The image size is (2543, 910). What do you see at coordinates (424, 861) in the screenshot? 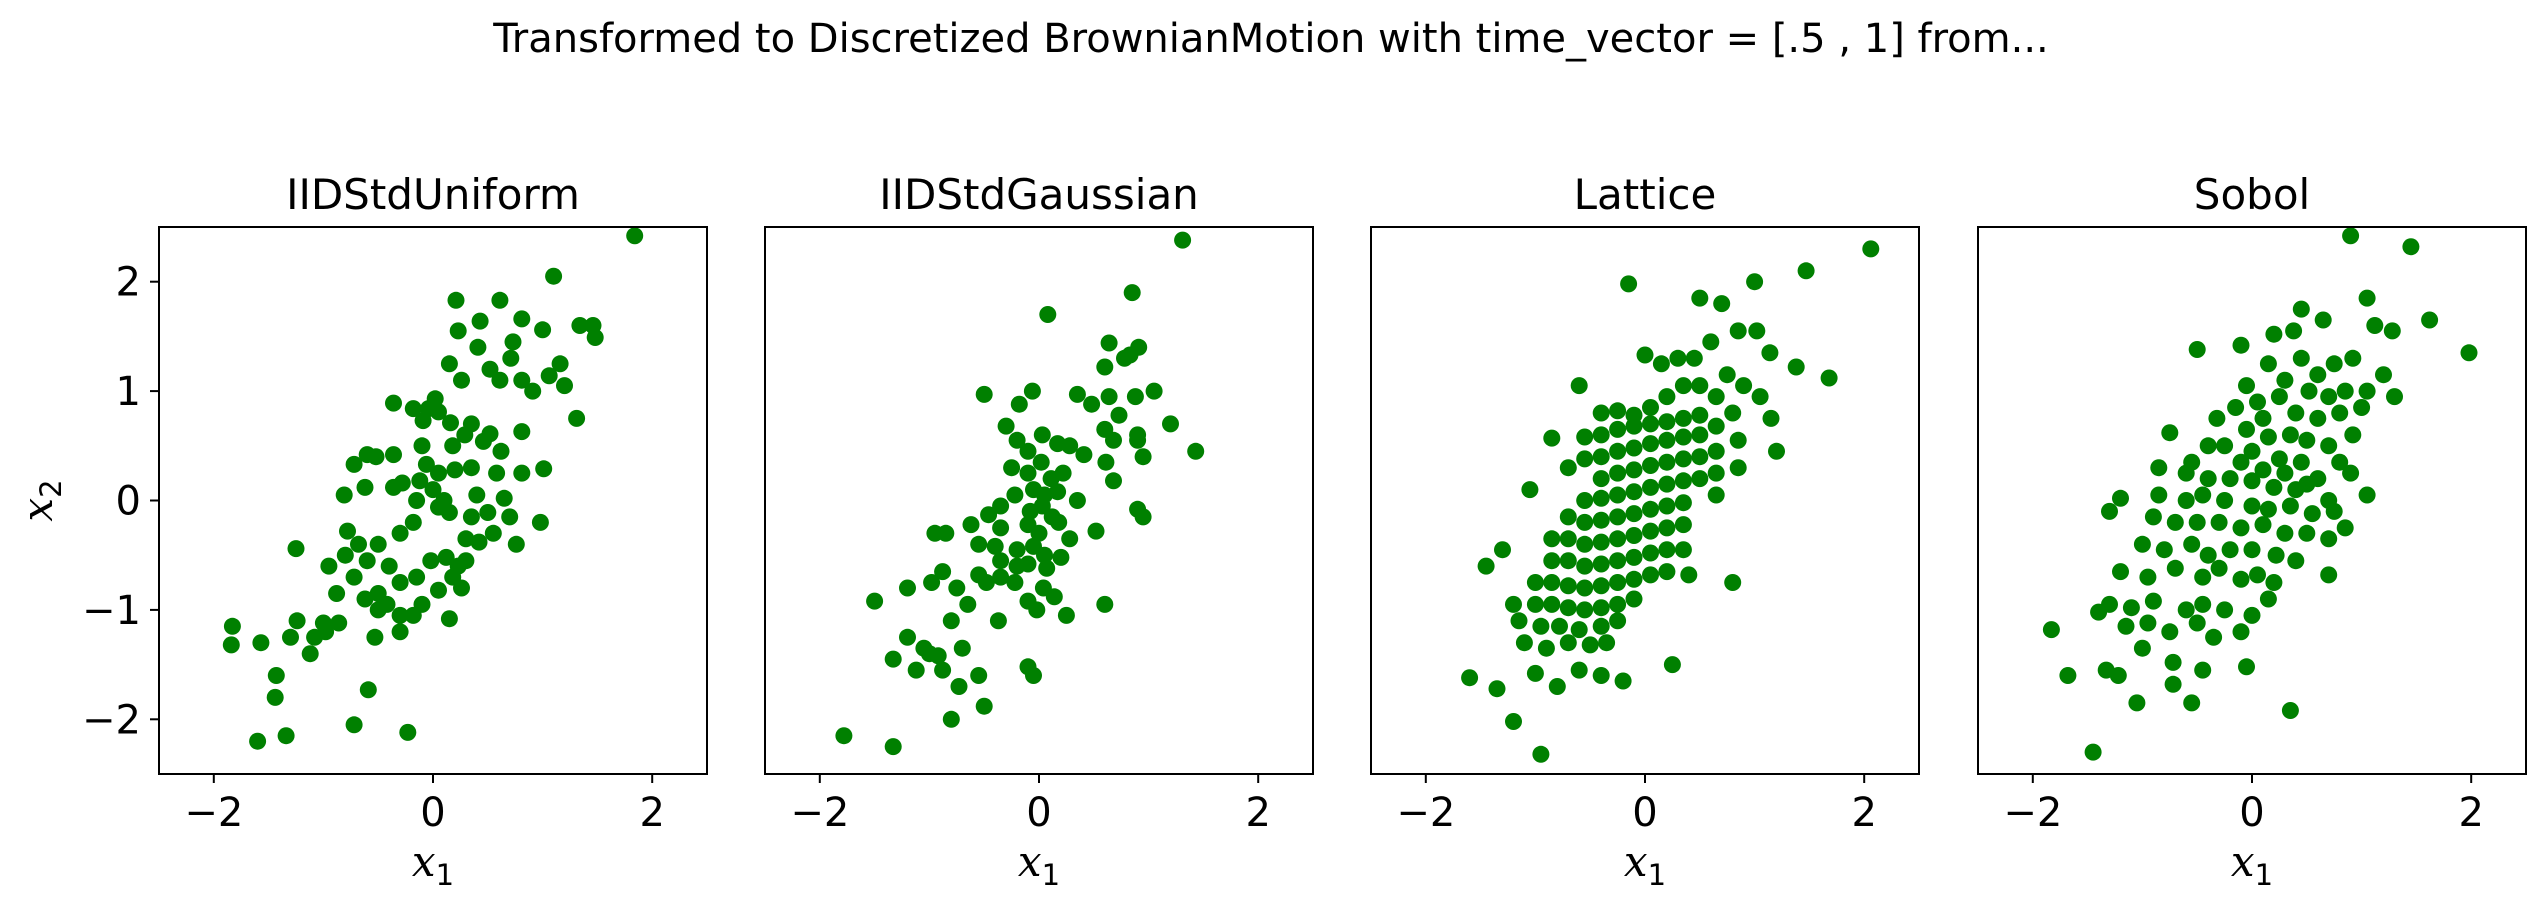
I see `x-axis-label-base: x` at bounding box center [424, 861].